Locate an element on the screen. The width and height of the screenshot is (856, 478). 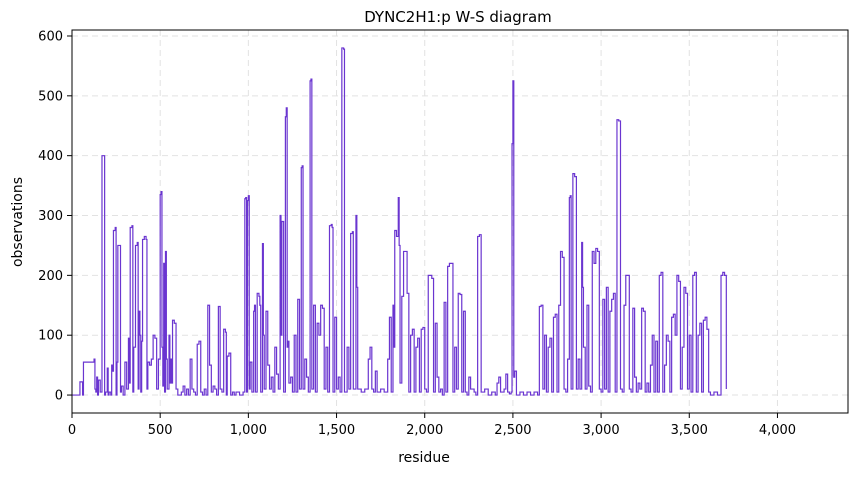
x-tick-label: 2,500 is located at coordinates (512, 430).